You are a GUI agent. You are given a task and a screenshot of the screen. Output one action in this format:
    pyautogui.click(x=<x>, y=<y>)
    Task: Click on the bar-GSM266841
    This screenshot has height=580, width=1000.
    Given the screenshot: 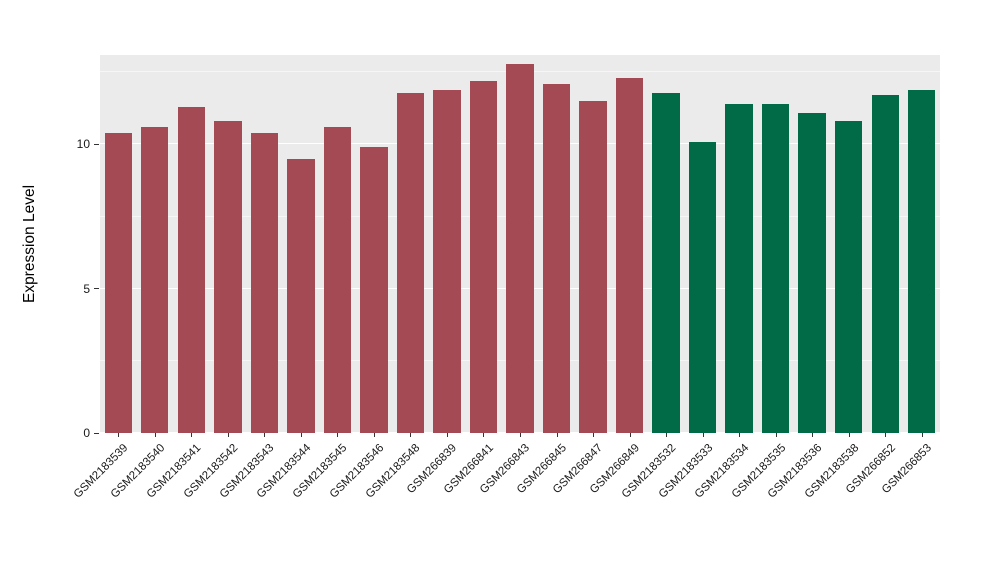 What is the action you would take?
    pyautogui.click(x=483, y=256)
    